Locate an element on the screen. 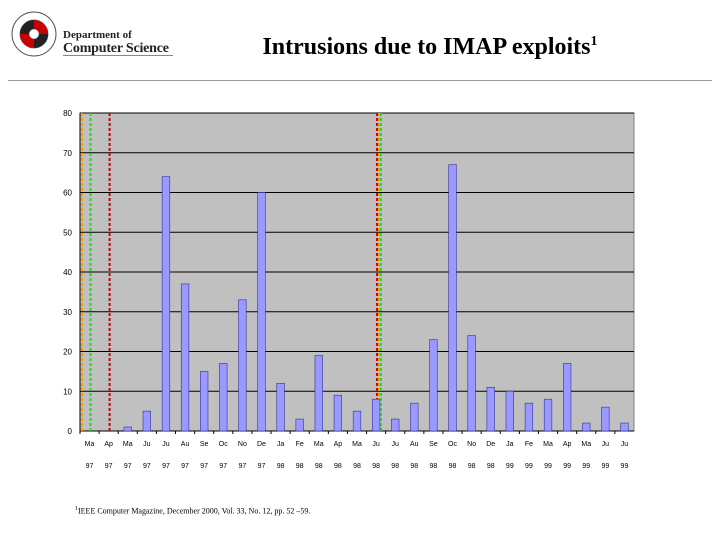 The width and height of the screenshot is (720, 540). y-tick-label: 60 is located at coordinates (67, 193).